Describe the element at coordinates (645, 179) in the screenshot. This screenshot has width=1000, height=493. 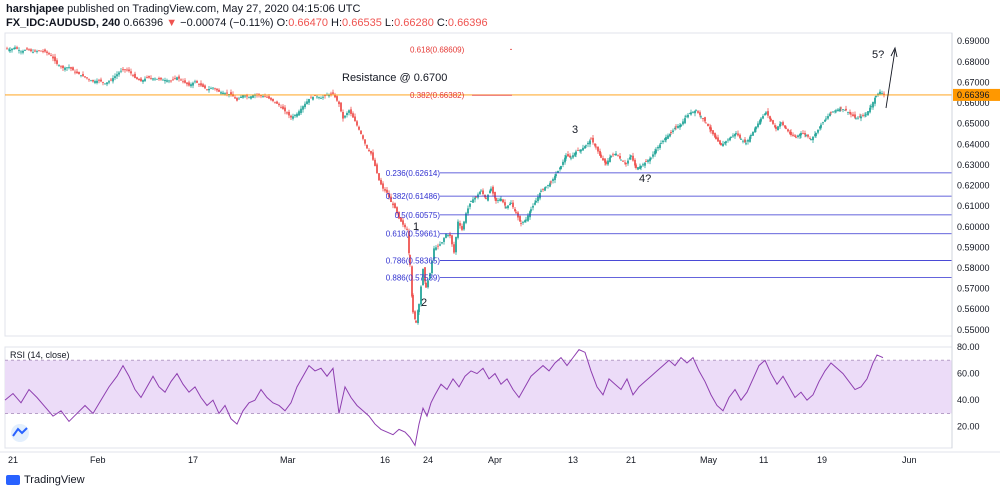
I see `wave-4-label: 4?` at that location.